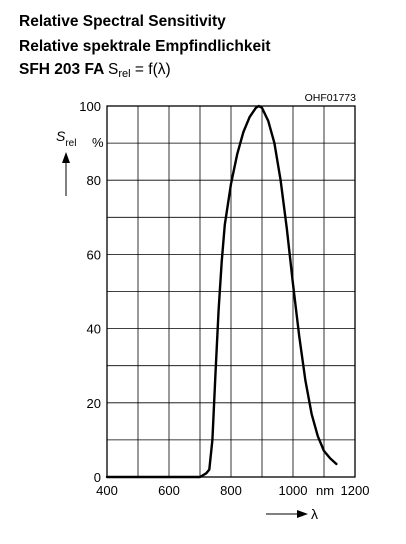  Describe the element at coordinates (122, 21) in the screenshot. I see `chart-title-line-1: Relative Spectral Sensitivity` at that location.